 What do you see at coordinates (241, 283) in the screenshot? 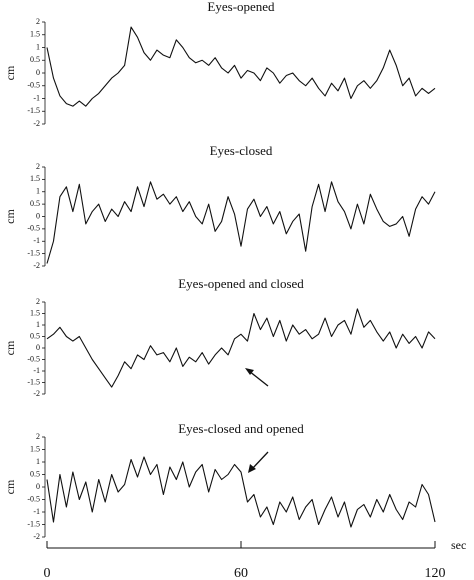
I see `chart-title: Eyes-opened and closed` at bounding box center [241, 283].